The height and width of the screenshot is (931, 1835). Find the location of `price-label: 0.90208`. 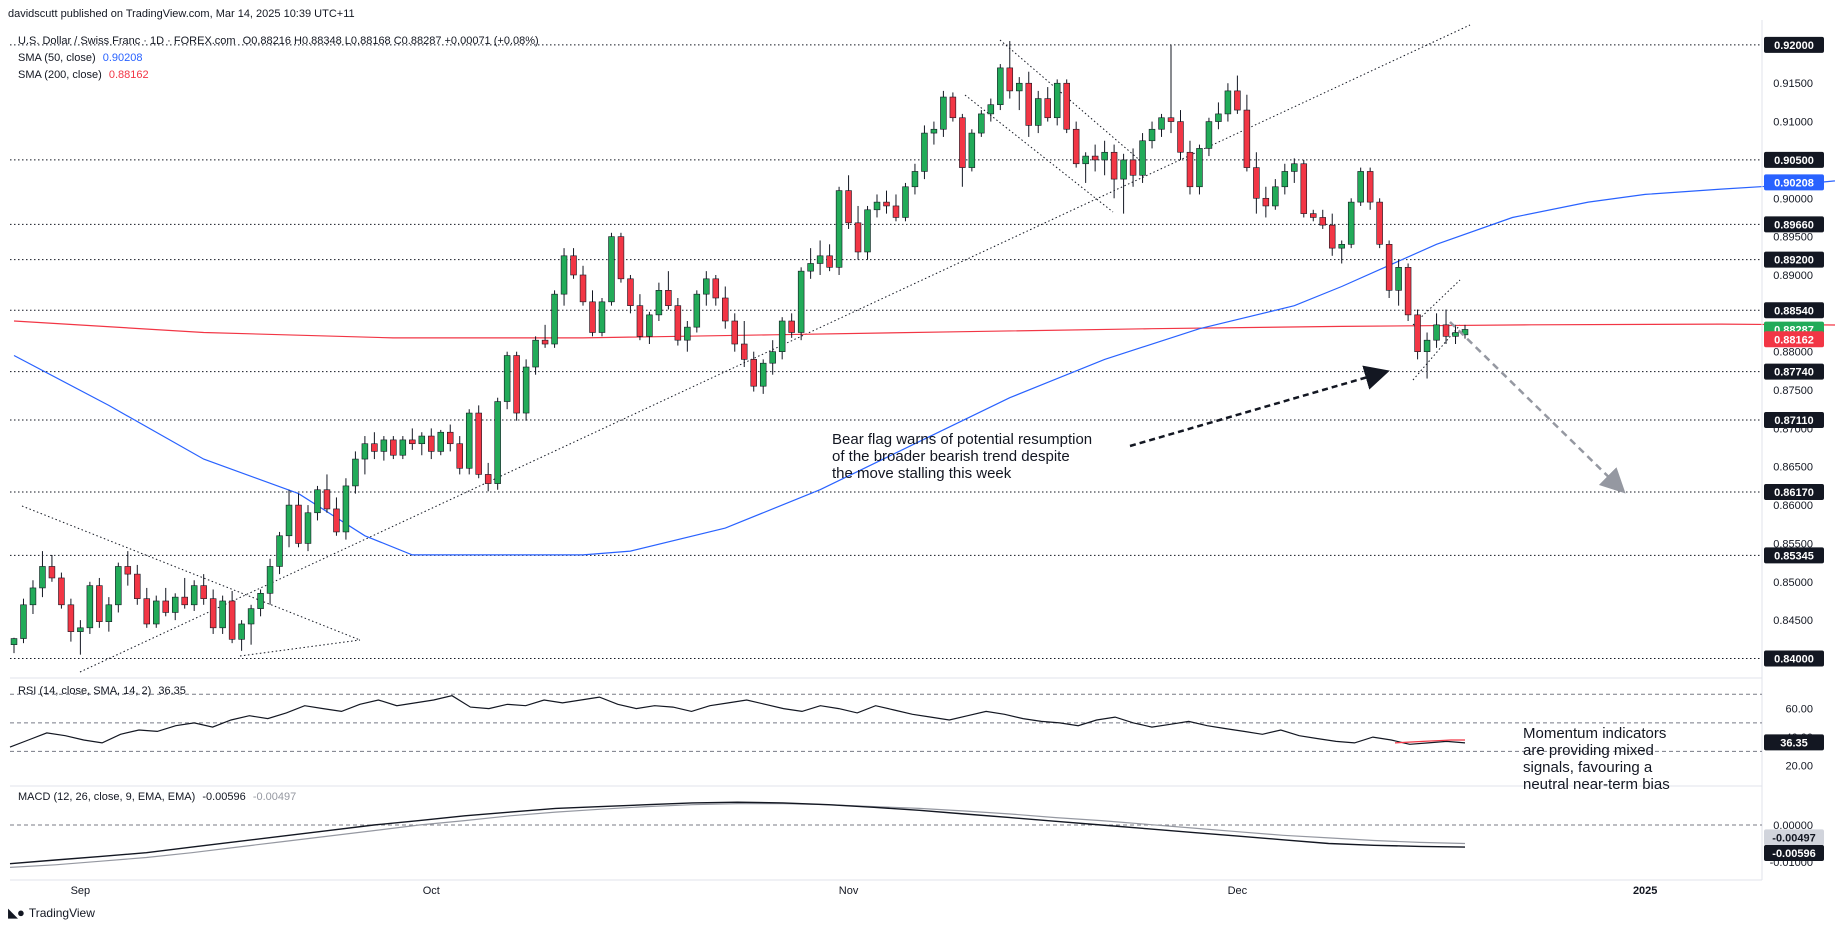

price-label: 0.90208 is located at coordinates (1794, 182).